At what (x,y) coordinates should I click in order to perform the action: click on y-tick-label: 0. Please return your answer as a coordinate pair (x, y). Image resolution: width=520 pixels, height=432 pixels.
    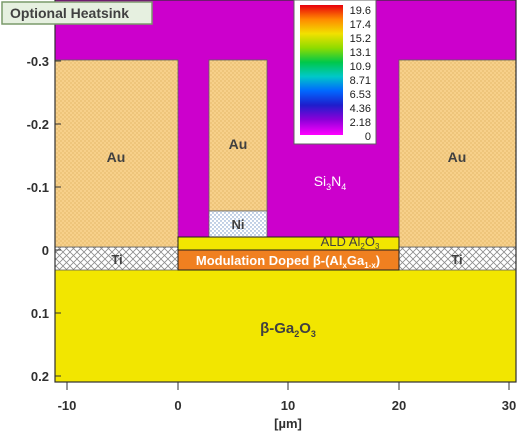
    Looking at the image, I should click on (45, 250).